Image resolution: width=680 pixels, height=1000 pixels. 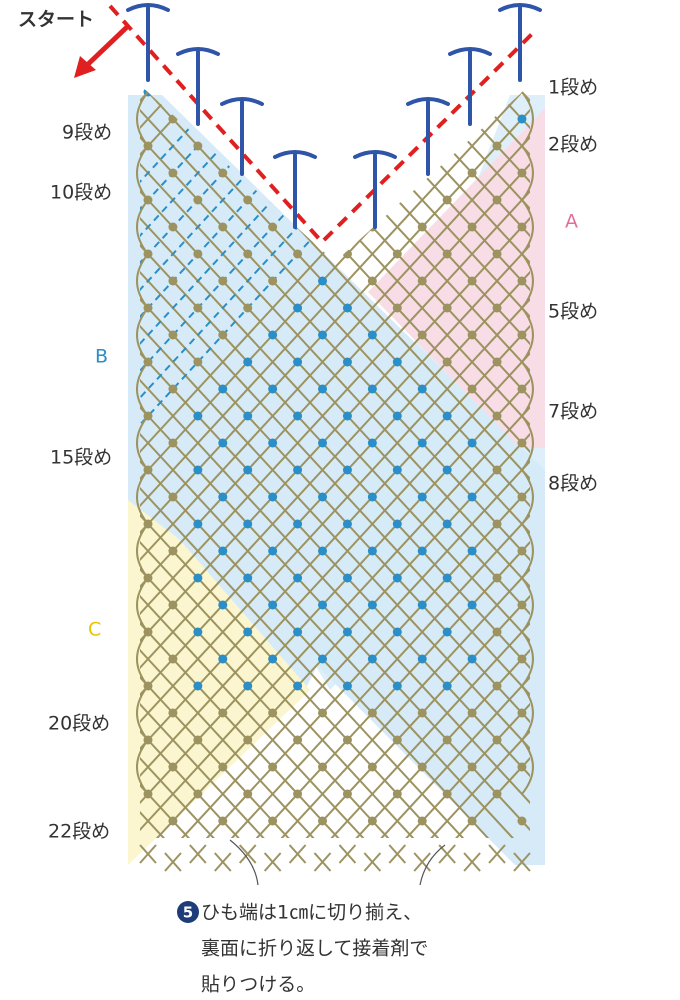 I want to click on row-label: 22段め, so click(x=79, y=832).